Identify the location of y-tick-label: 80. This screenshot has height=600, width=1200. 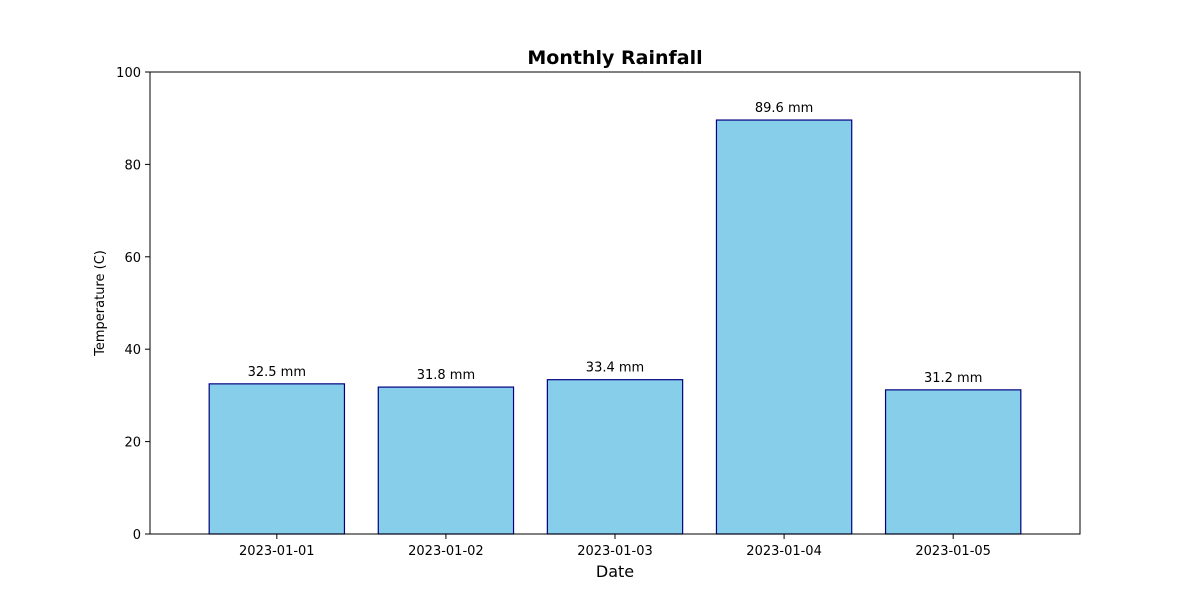
(132, 165).